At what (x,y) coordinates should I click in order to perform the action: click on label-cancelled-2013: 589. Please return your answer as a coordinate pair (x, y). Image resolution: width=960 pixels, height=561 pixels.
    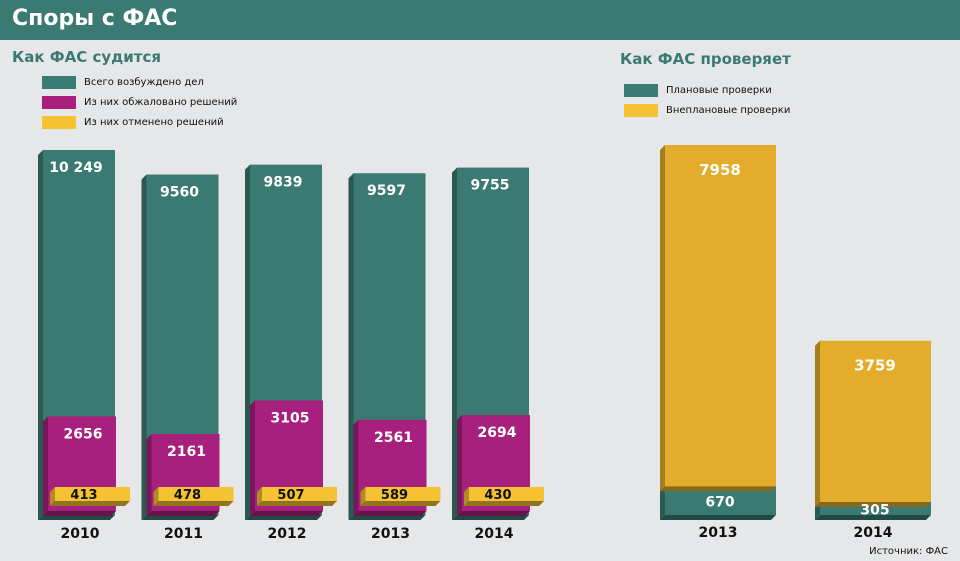
    Looking at the image, I should click on (394, 495).